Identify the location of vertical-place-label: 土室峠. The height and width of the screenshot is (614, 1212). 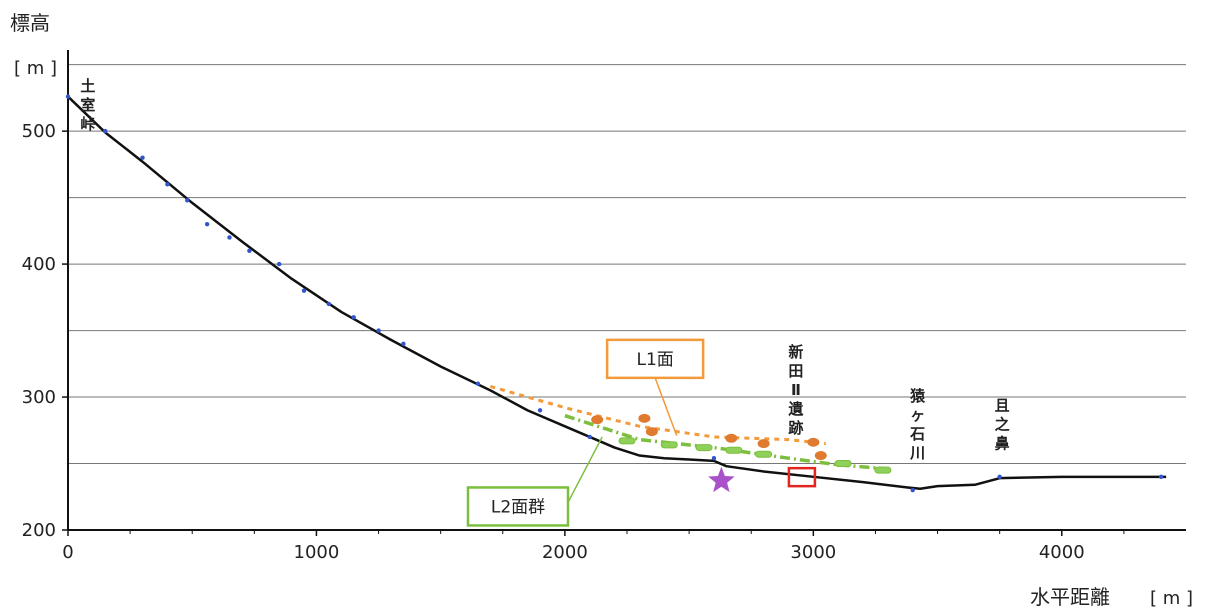
(87, 105).